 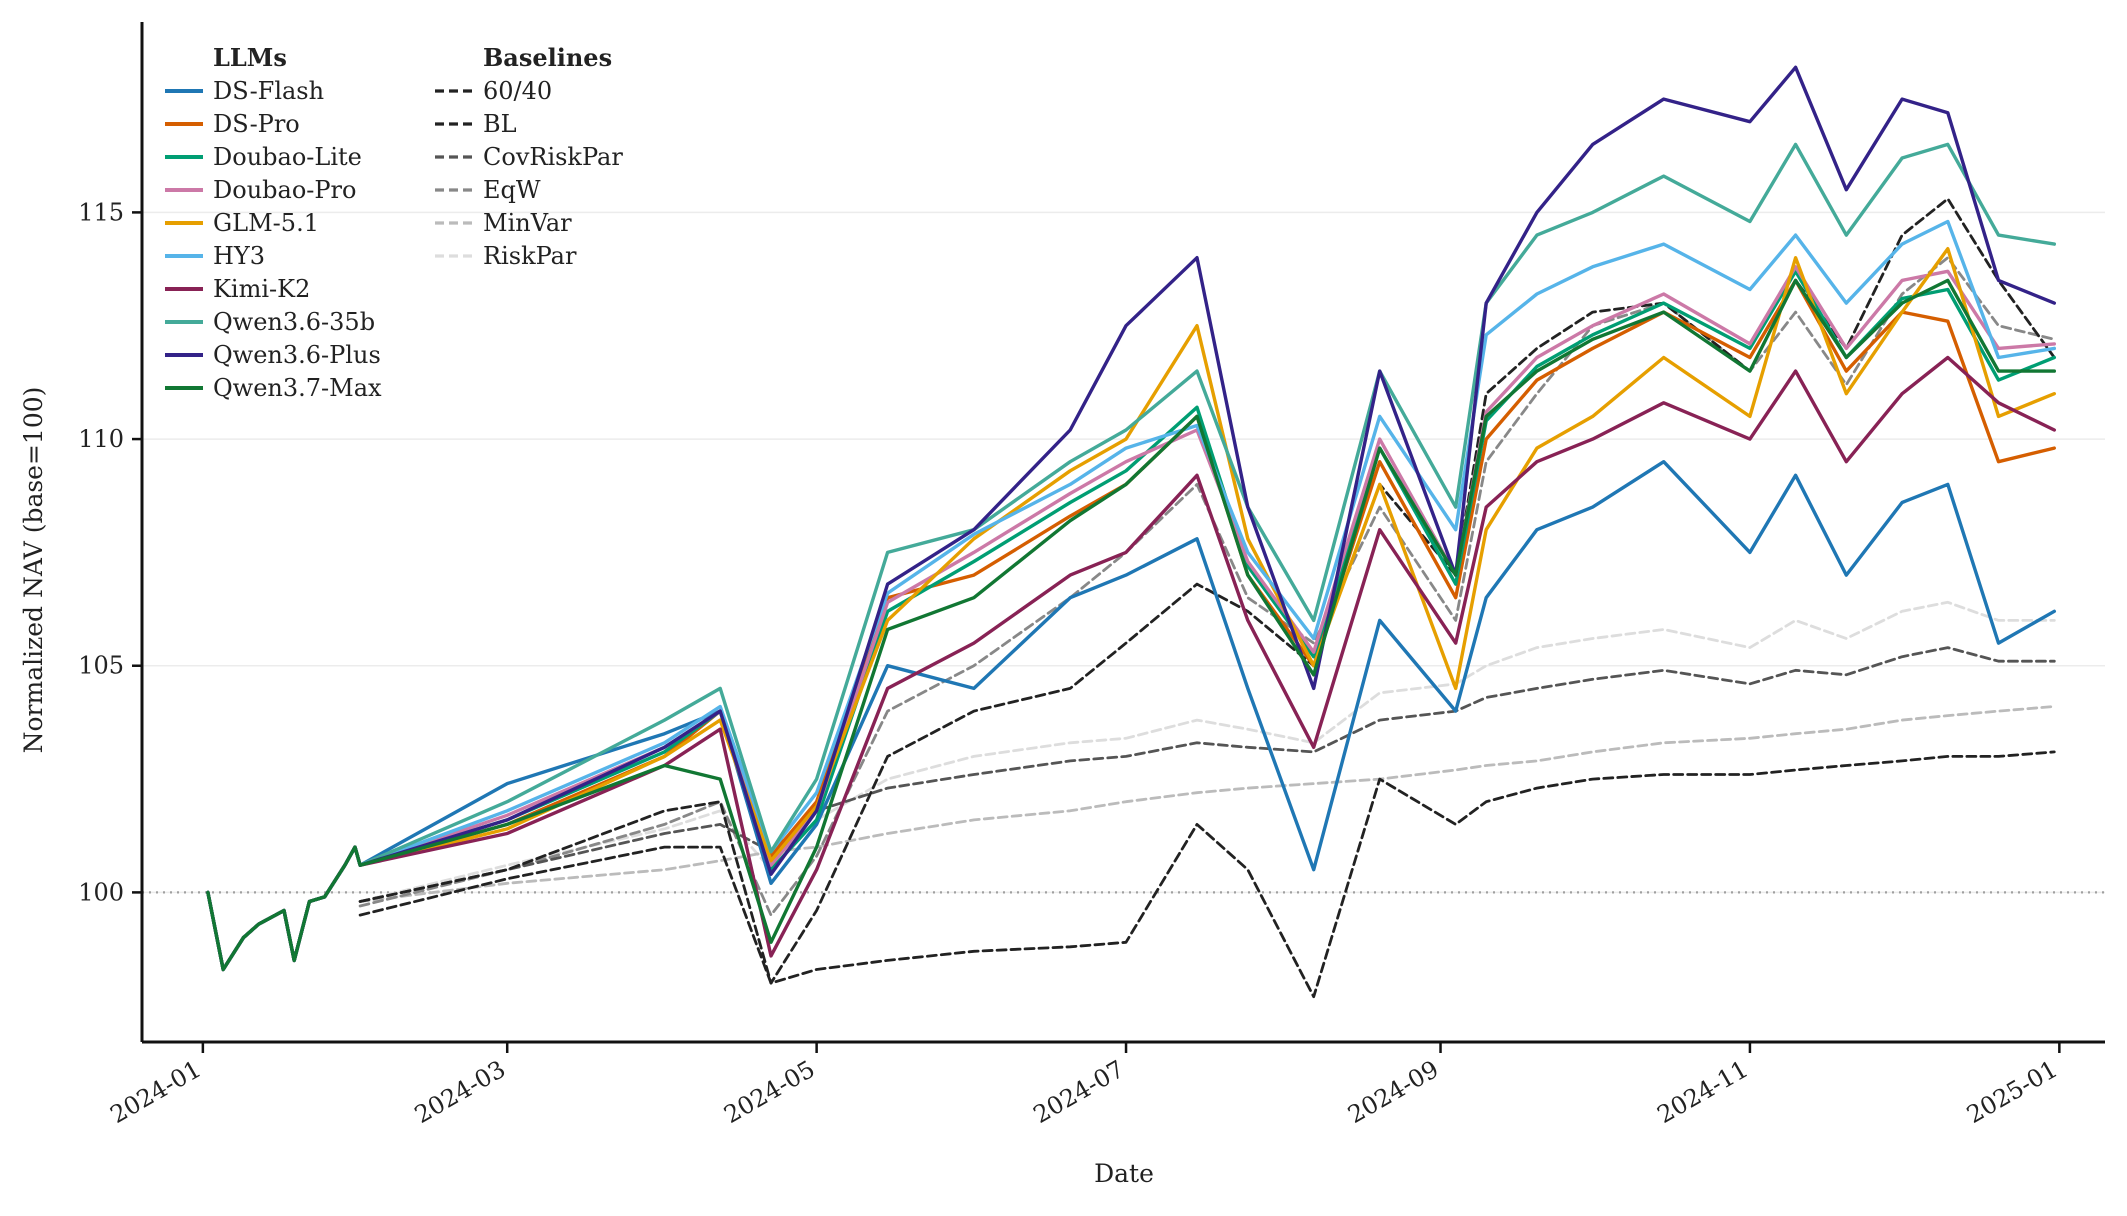 What do you see at coordinates (527, 223) in the screenshot?
I see `legend-label-minvar: MinVar` at bounding box center [527, 223].